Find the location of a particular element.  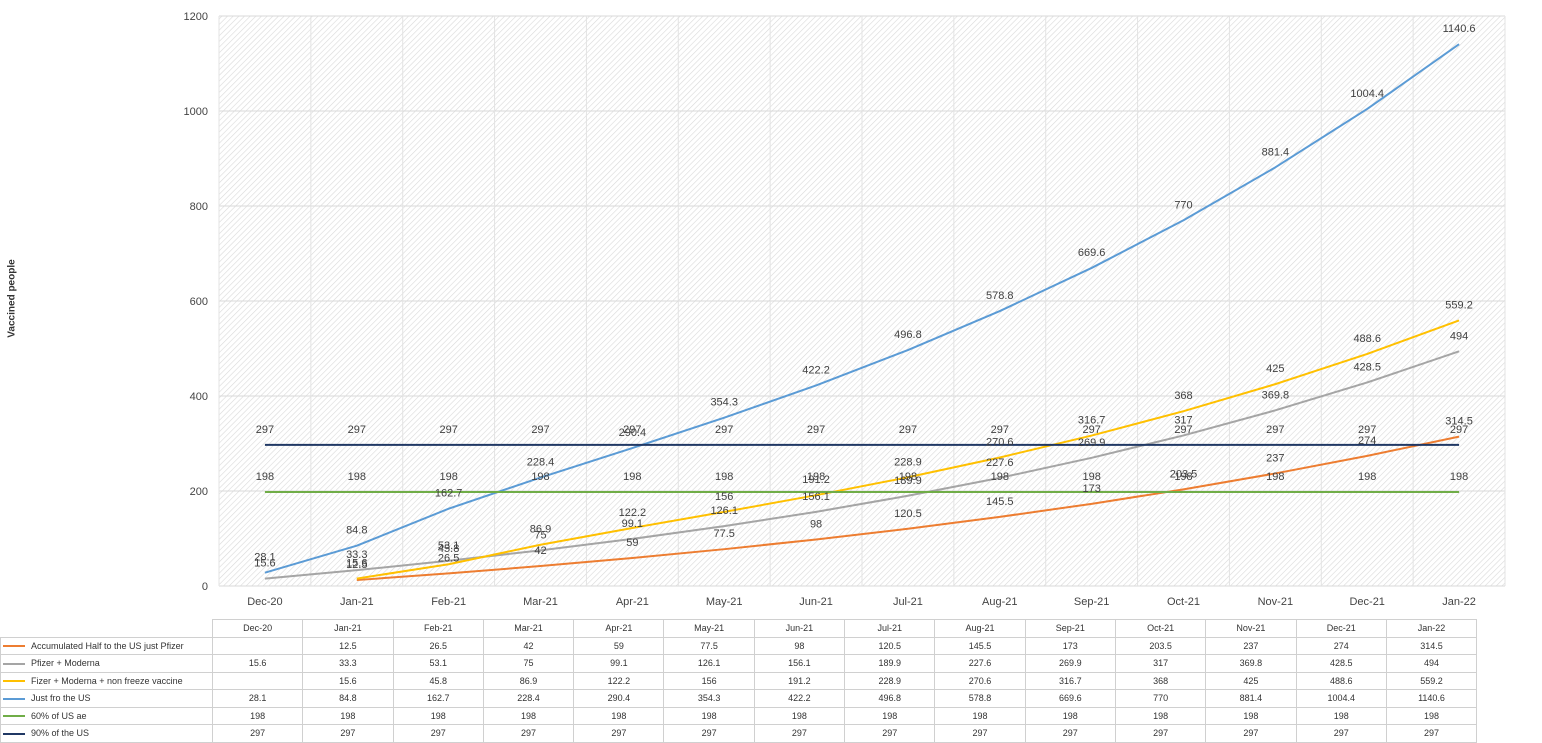

data-label: 269.9 is located at coordinates (1092, 443).